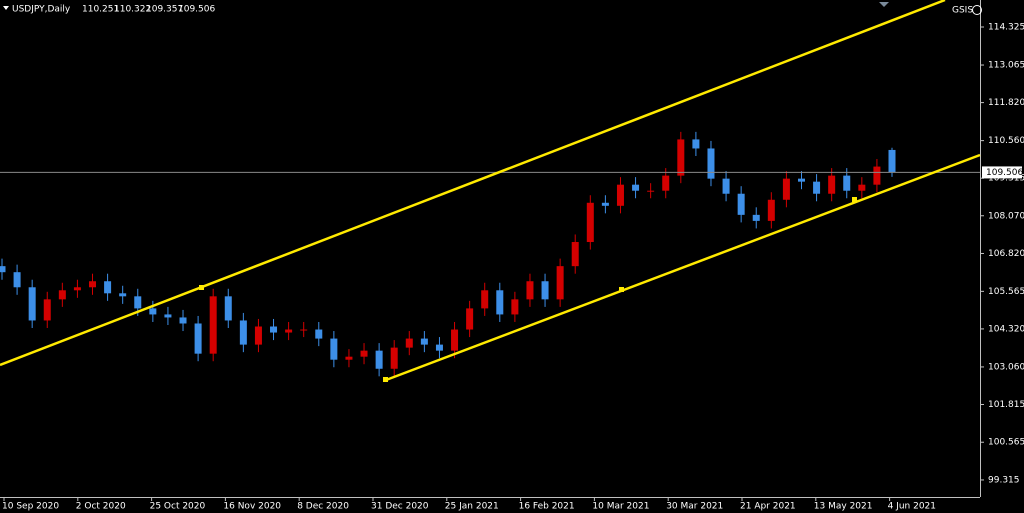  Describe the element at coordinates (132, 10) in the screenshot. I see `high-value: 110.322` at that location.